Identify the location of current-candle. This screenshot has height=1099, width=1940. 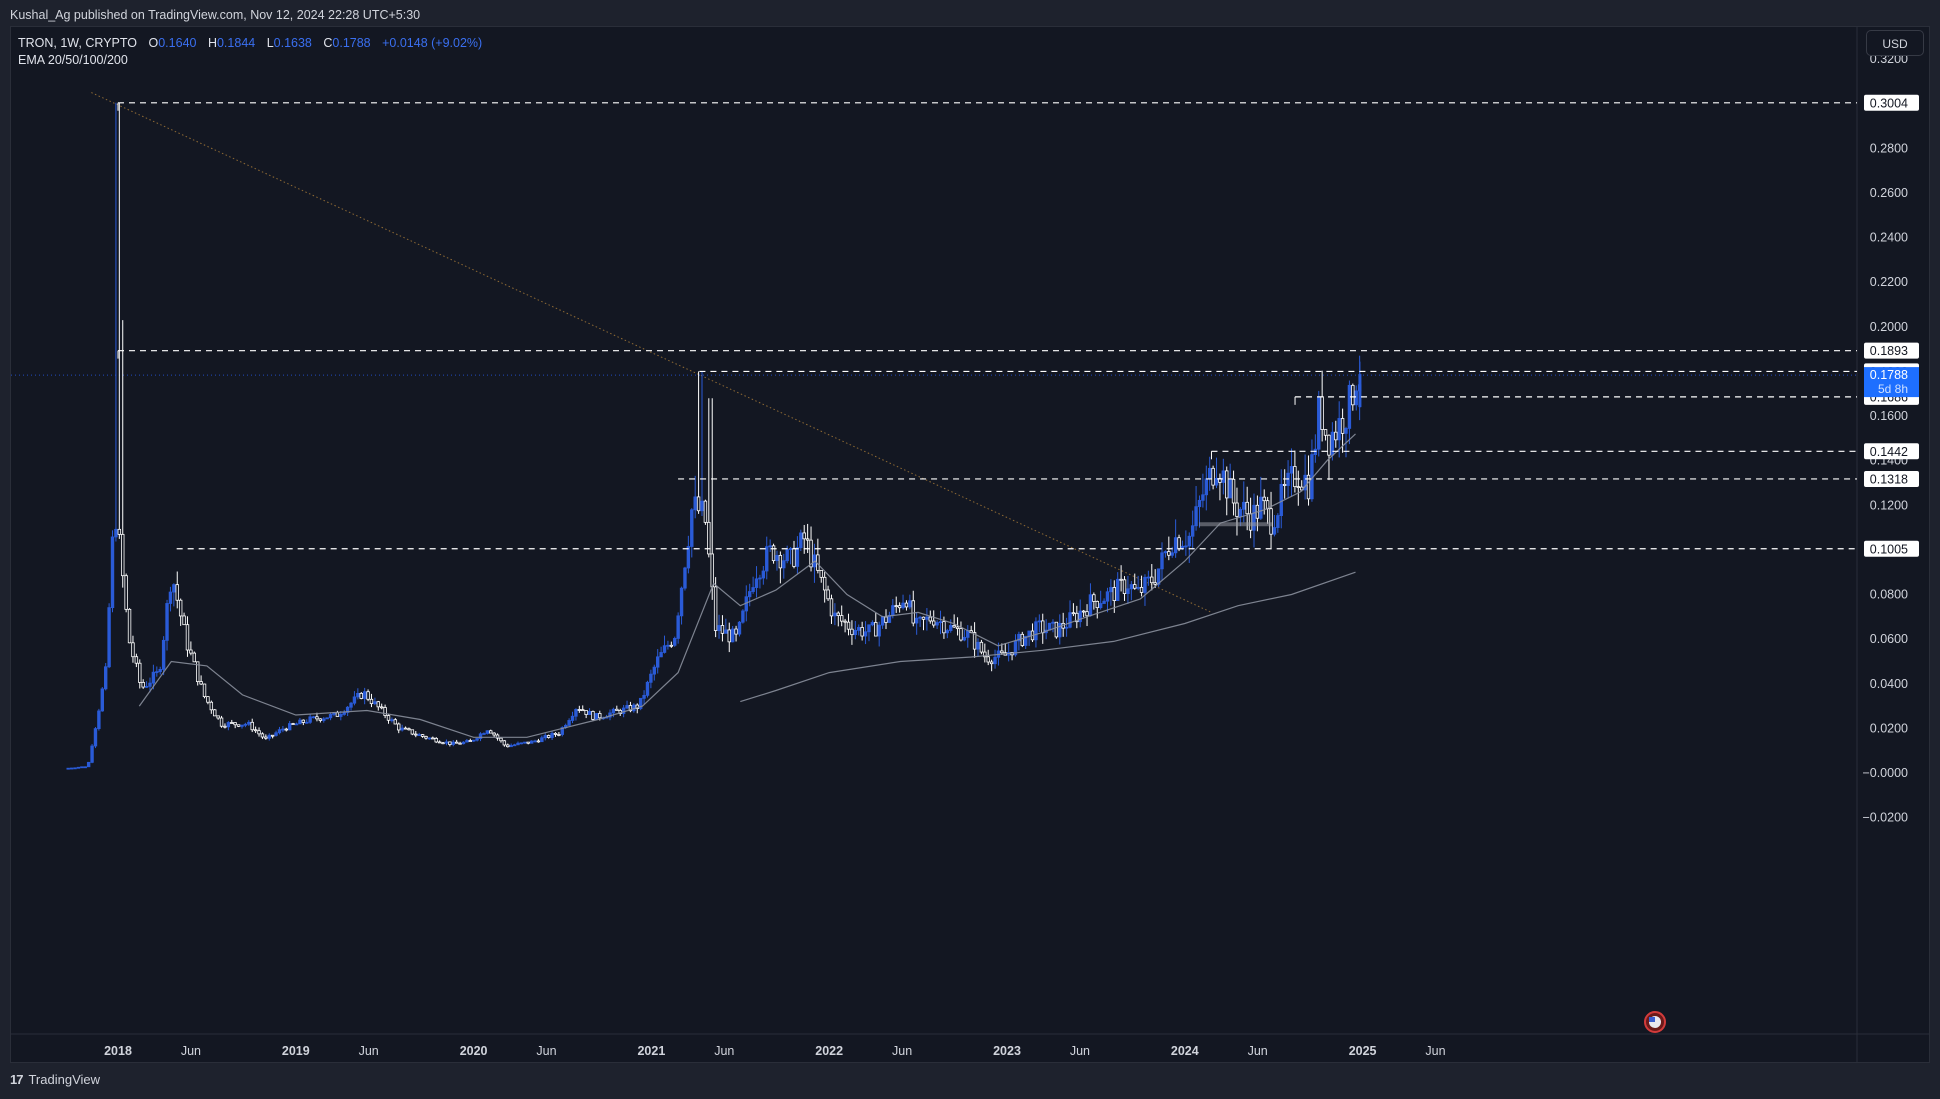
(1360, 391).